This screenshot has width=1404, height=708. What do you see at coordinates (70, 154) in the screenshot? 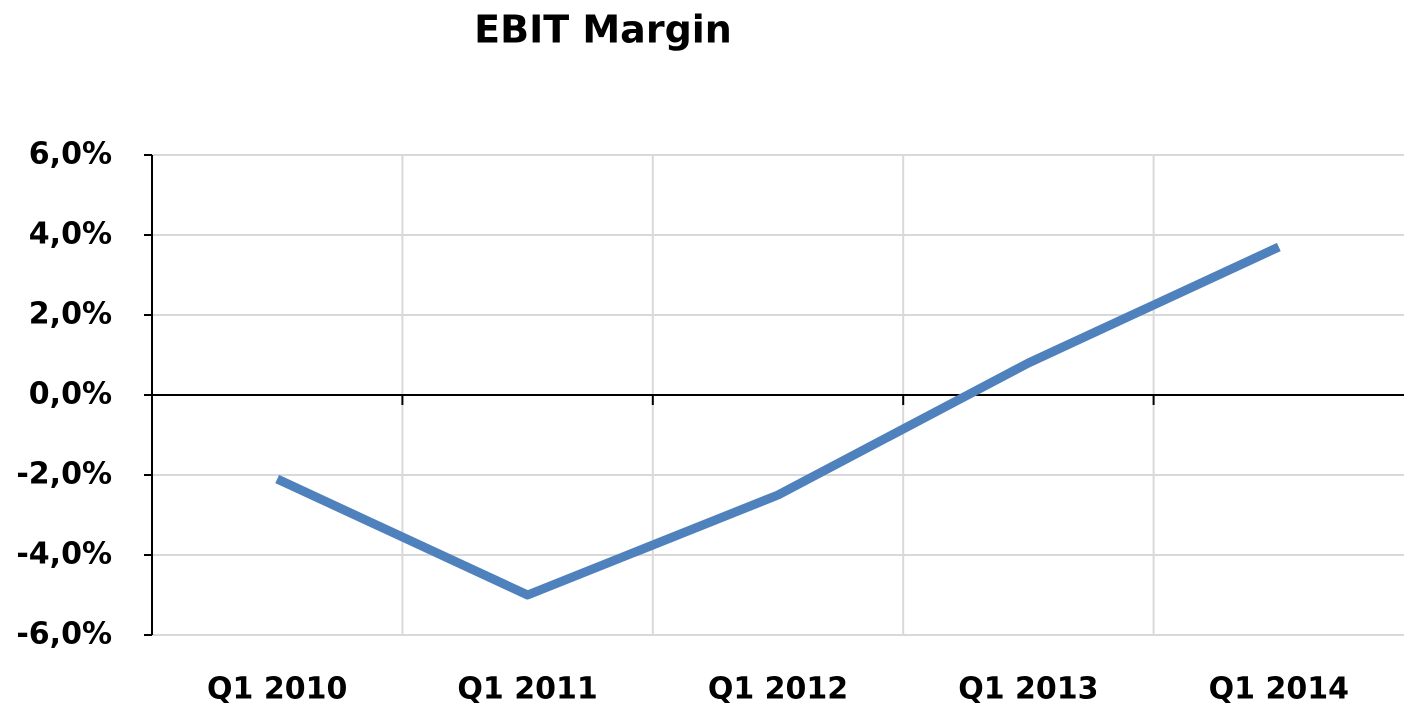
I see `y-tick-label: 6,0%` at bounding box center [70, 154].